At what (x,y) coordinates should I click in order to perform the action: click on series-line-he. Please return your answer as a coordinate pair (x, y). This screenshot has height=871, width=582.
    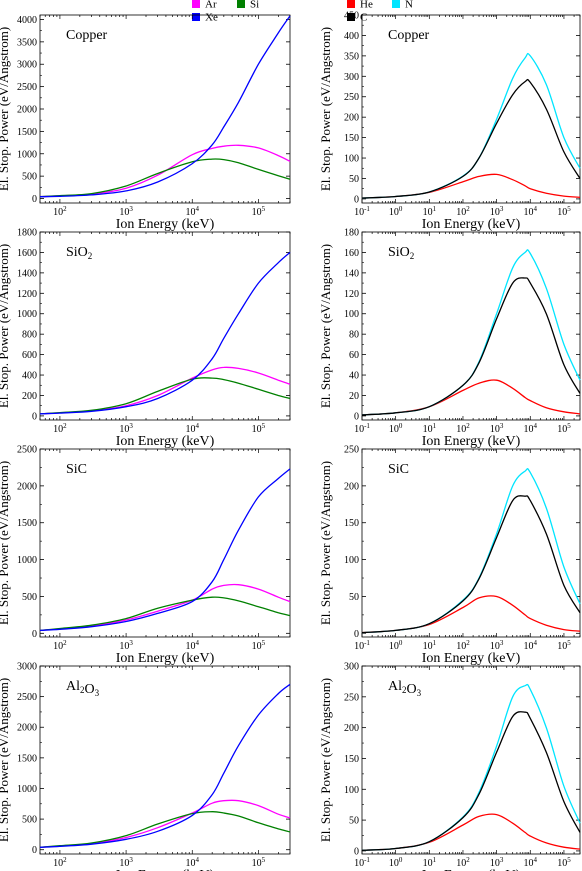
    Looking at the image, I should click on (471, 614).